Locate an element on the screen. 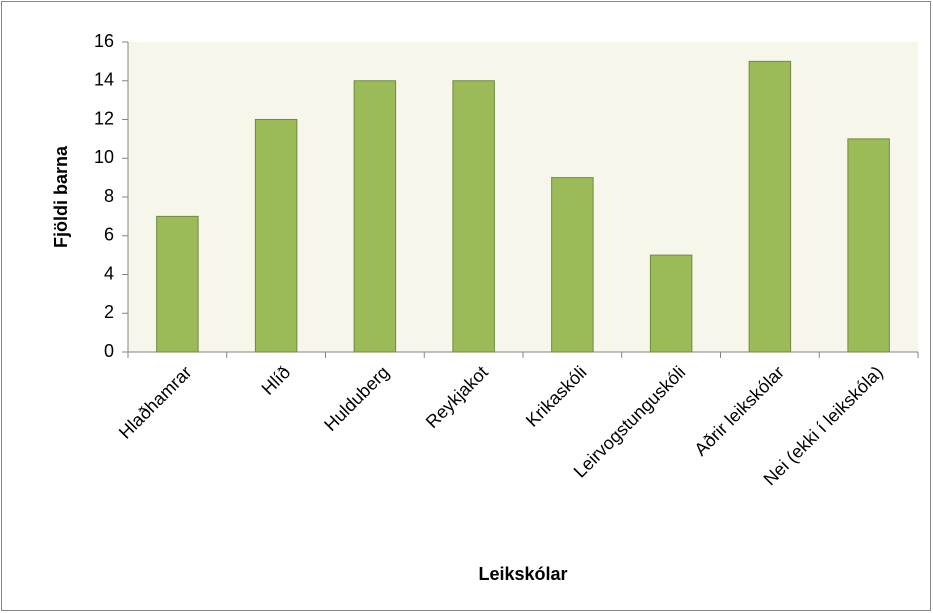 This screenshot has width=933, height=613. y-tick-label: 16 is located at coordinates (104, 41).